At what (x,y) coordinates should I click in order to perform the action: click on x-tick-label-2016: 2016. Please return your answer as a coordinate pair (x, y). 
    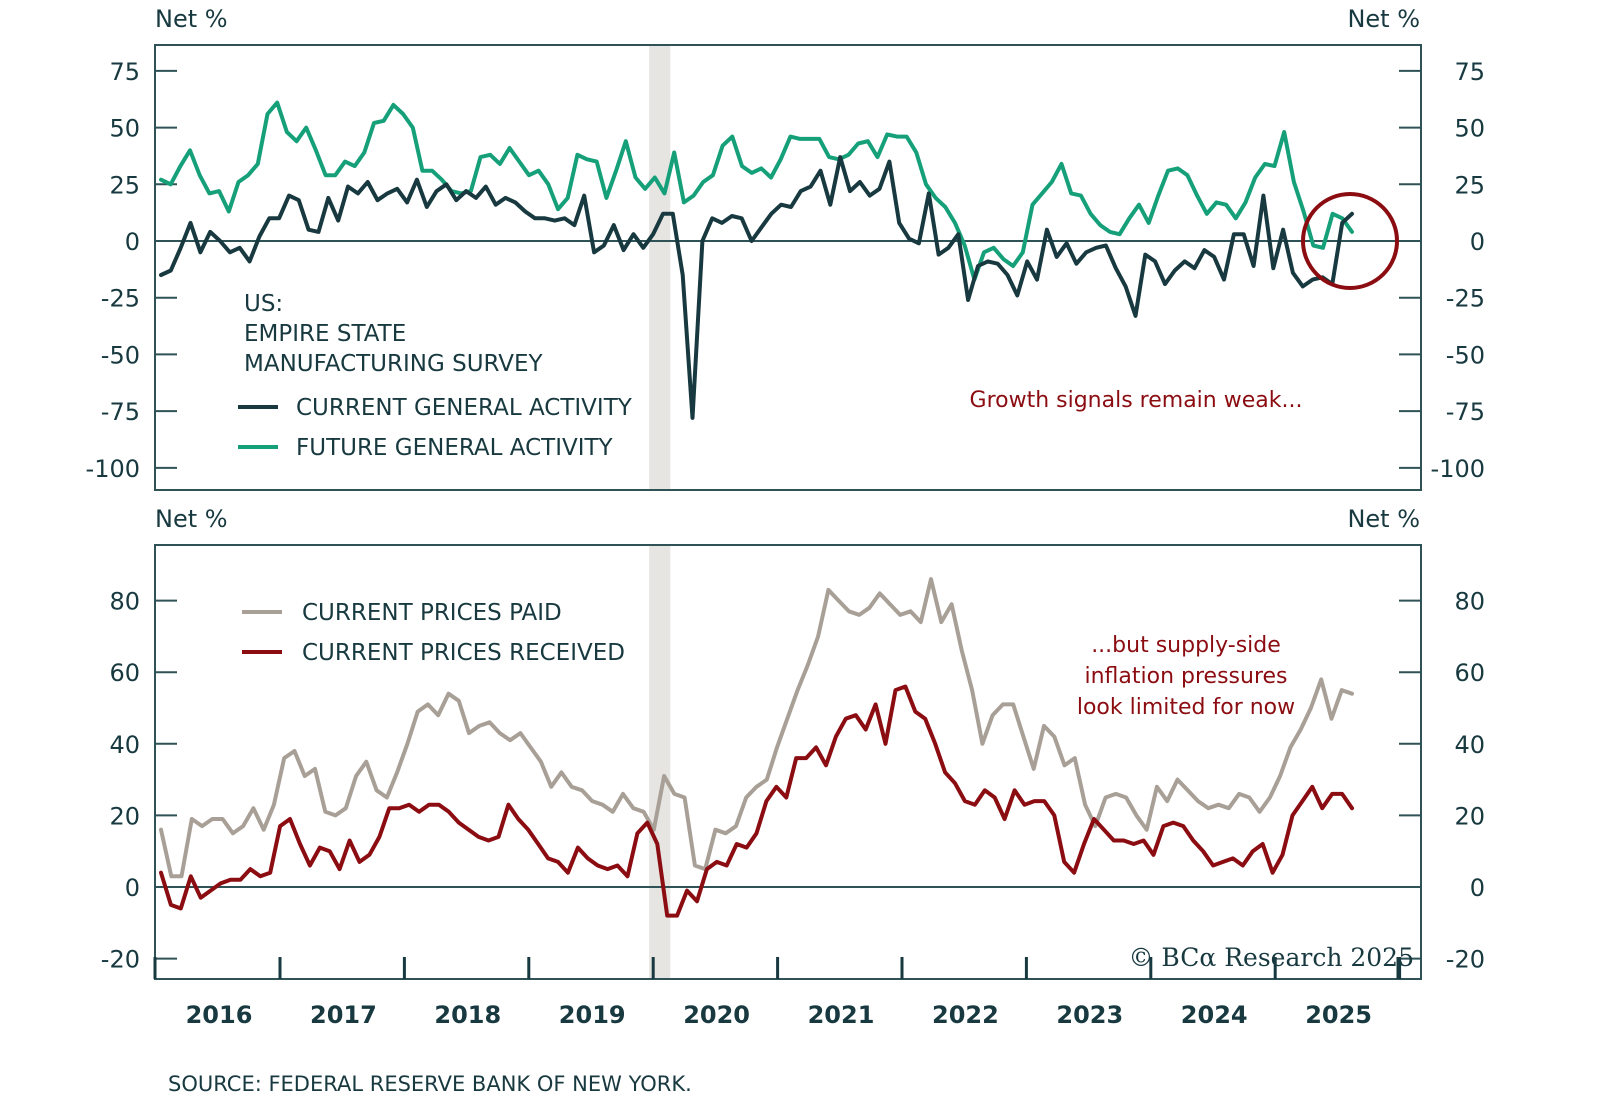
    Looking at the image, I should click on (219, 1015).